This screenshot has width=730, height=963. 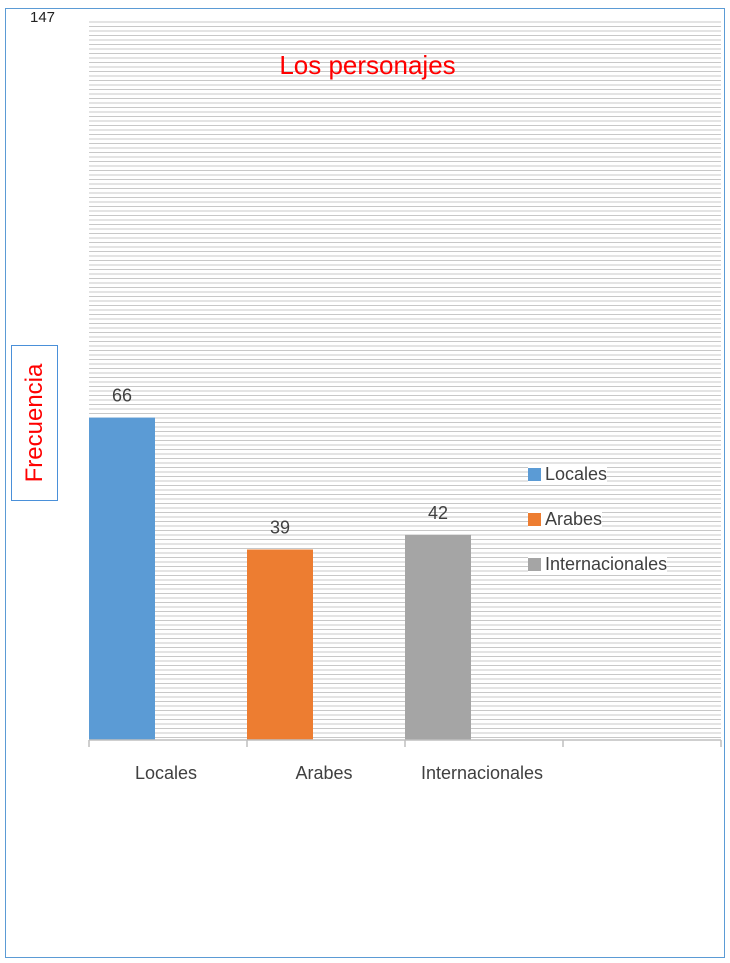 What do you see at coordinates (280, 462) in the screenshot?
I see `data-labels: 66 39 42` at bounding box center [280, 462].